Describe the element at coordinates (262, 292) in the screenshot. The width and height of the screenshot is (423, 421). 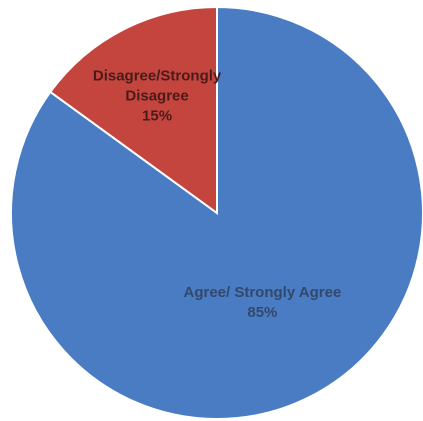
I see `data-label-category: Agree/ Strongly Agree` at that location.